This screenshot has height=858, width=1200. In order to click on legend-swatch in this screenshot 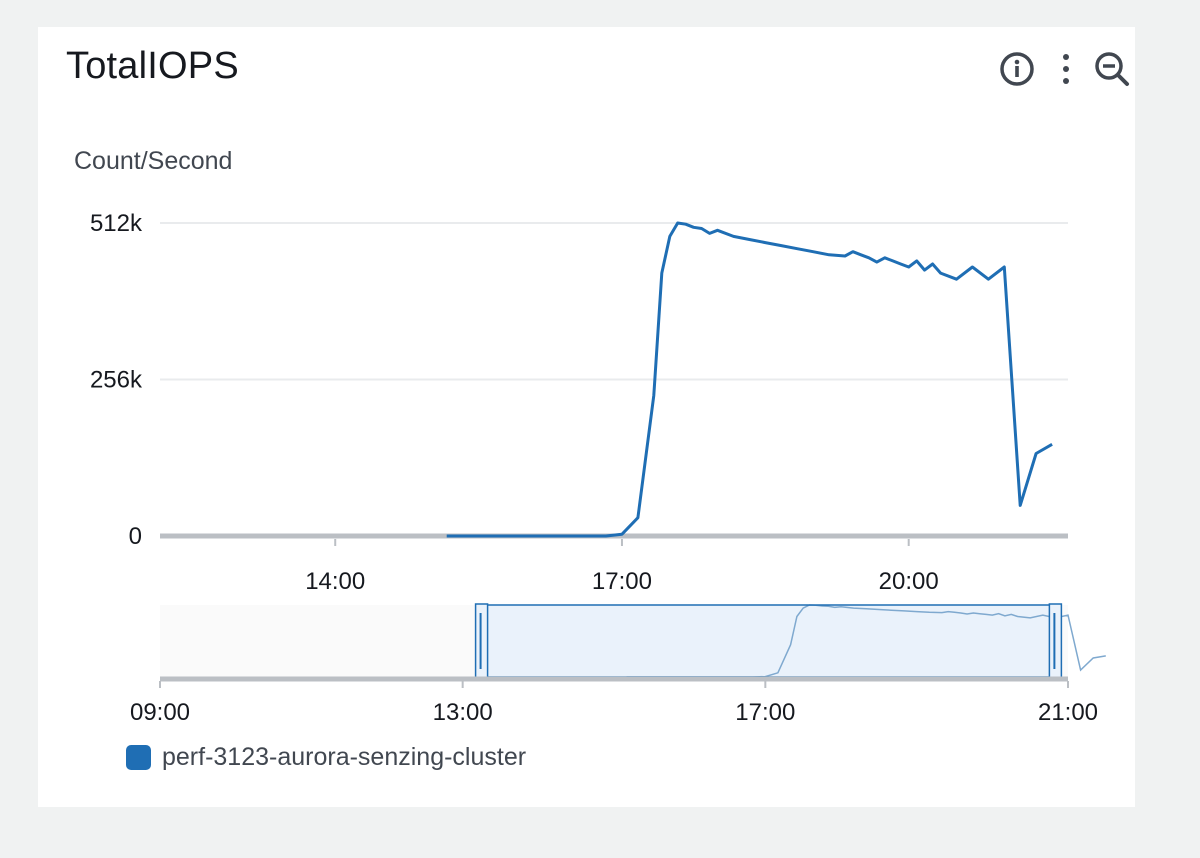, I will do `click(138, 757)`.